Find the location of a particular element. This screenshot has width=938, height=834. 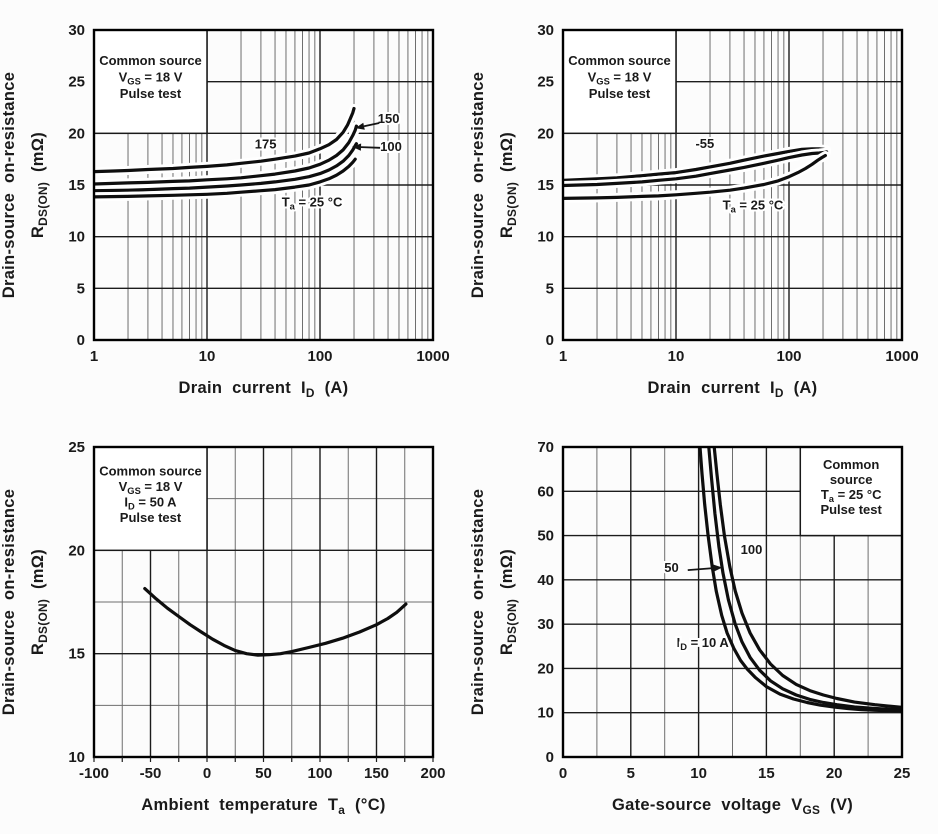

curve-label: 175 is located at coordinates (266, 144).